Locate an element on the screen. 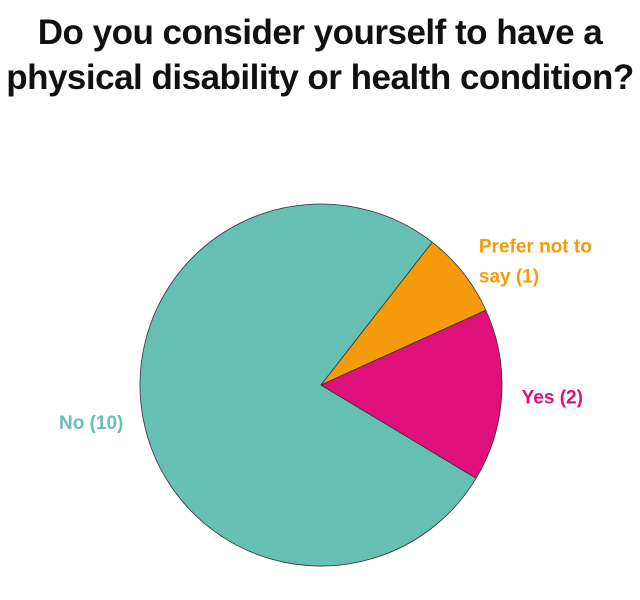  slice-label-yes: Yes (2) is located at coordinates (552, 398).